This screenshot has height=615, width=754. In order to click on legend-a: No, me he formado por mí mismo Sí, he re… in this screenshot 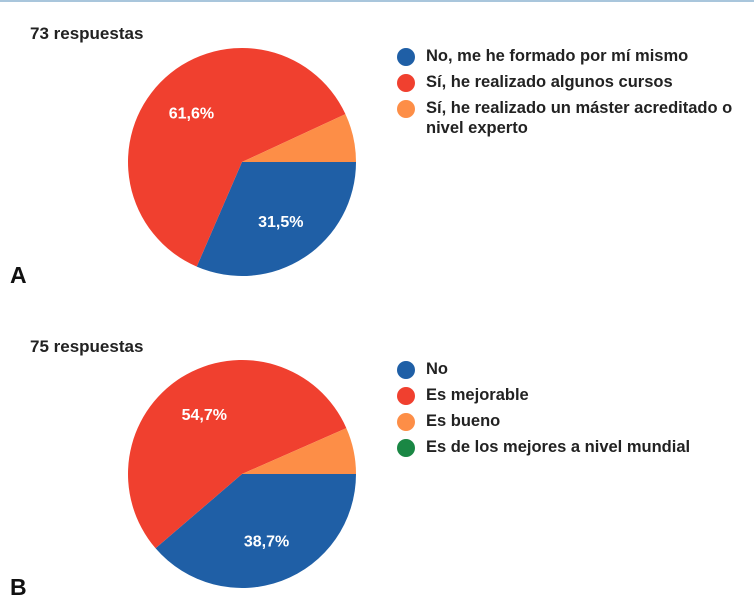, I will do `click(569, 95)`.